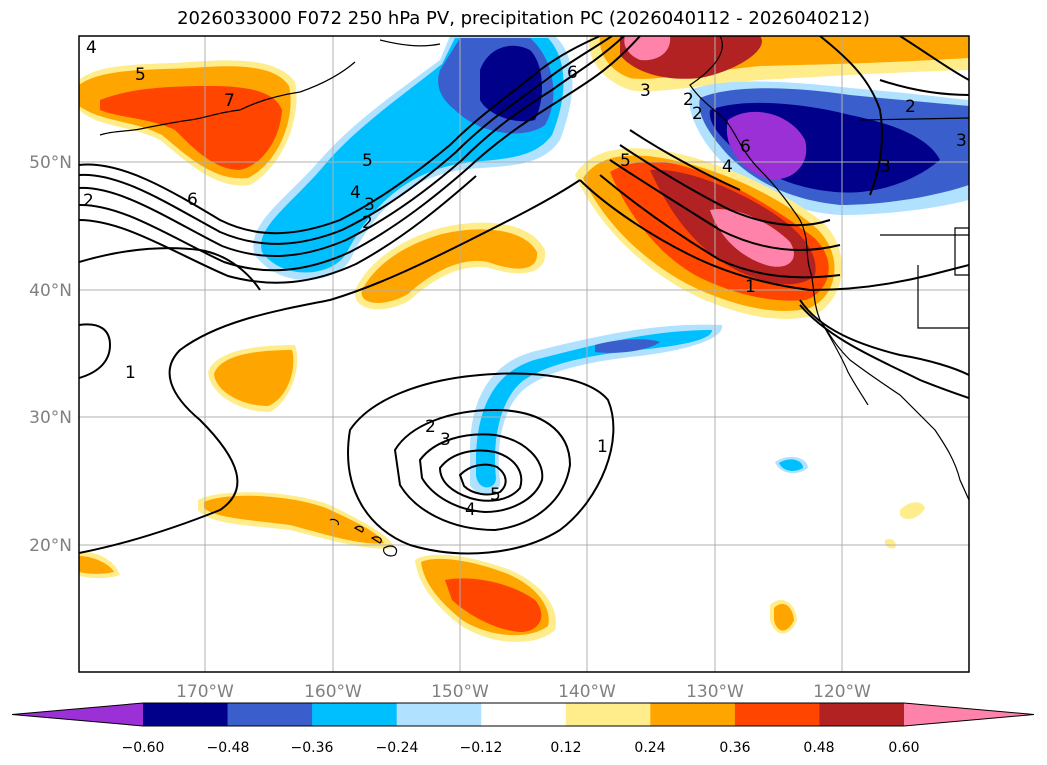 This screenshot has width=1047, height=765. Describe the element at coordinates (229, 101) in the screenshot. I see `contour-label: 7` at that location.